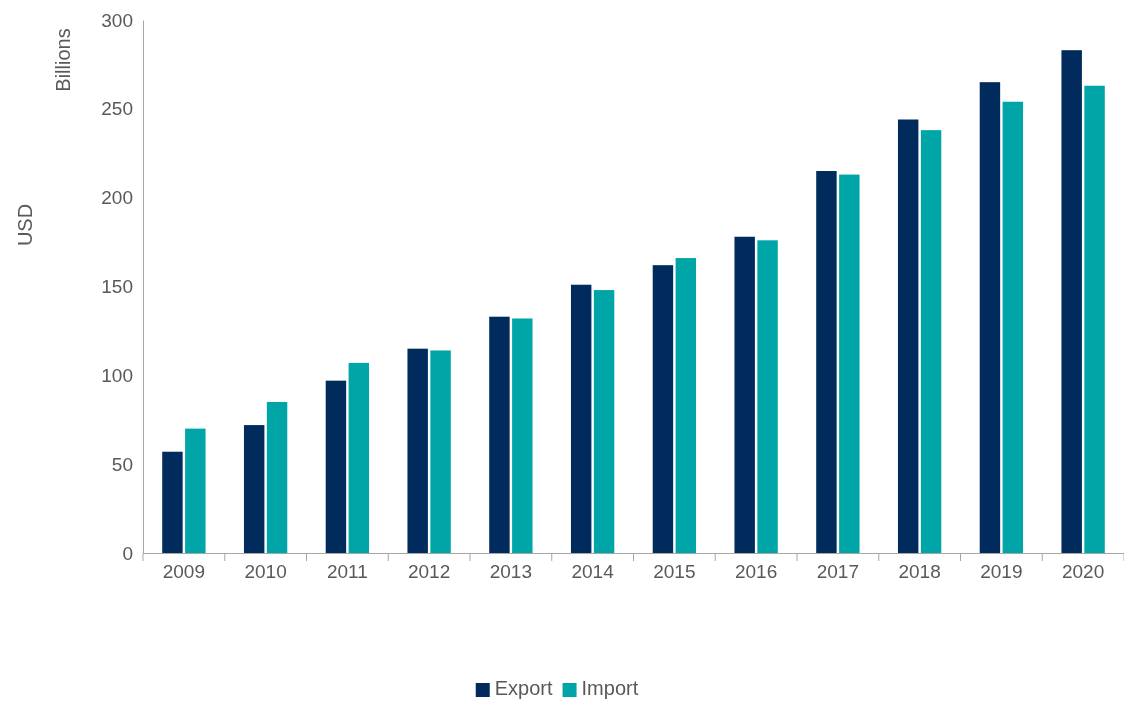 The image size is (1124, 701). What do you see at coordinates (674, 572) in the screenshot?
I see `x-tick-label: 2015` at bounding box center [674, 572].